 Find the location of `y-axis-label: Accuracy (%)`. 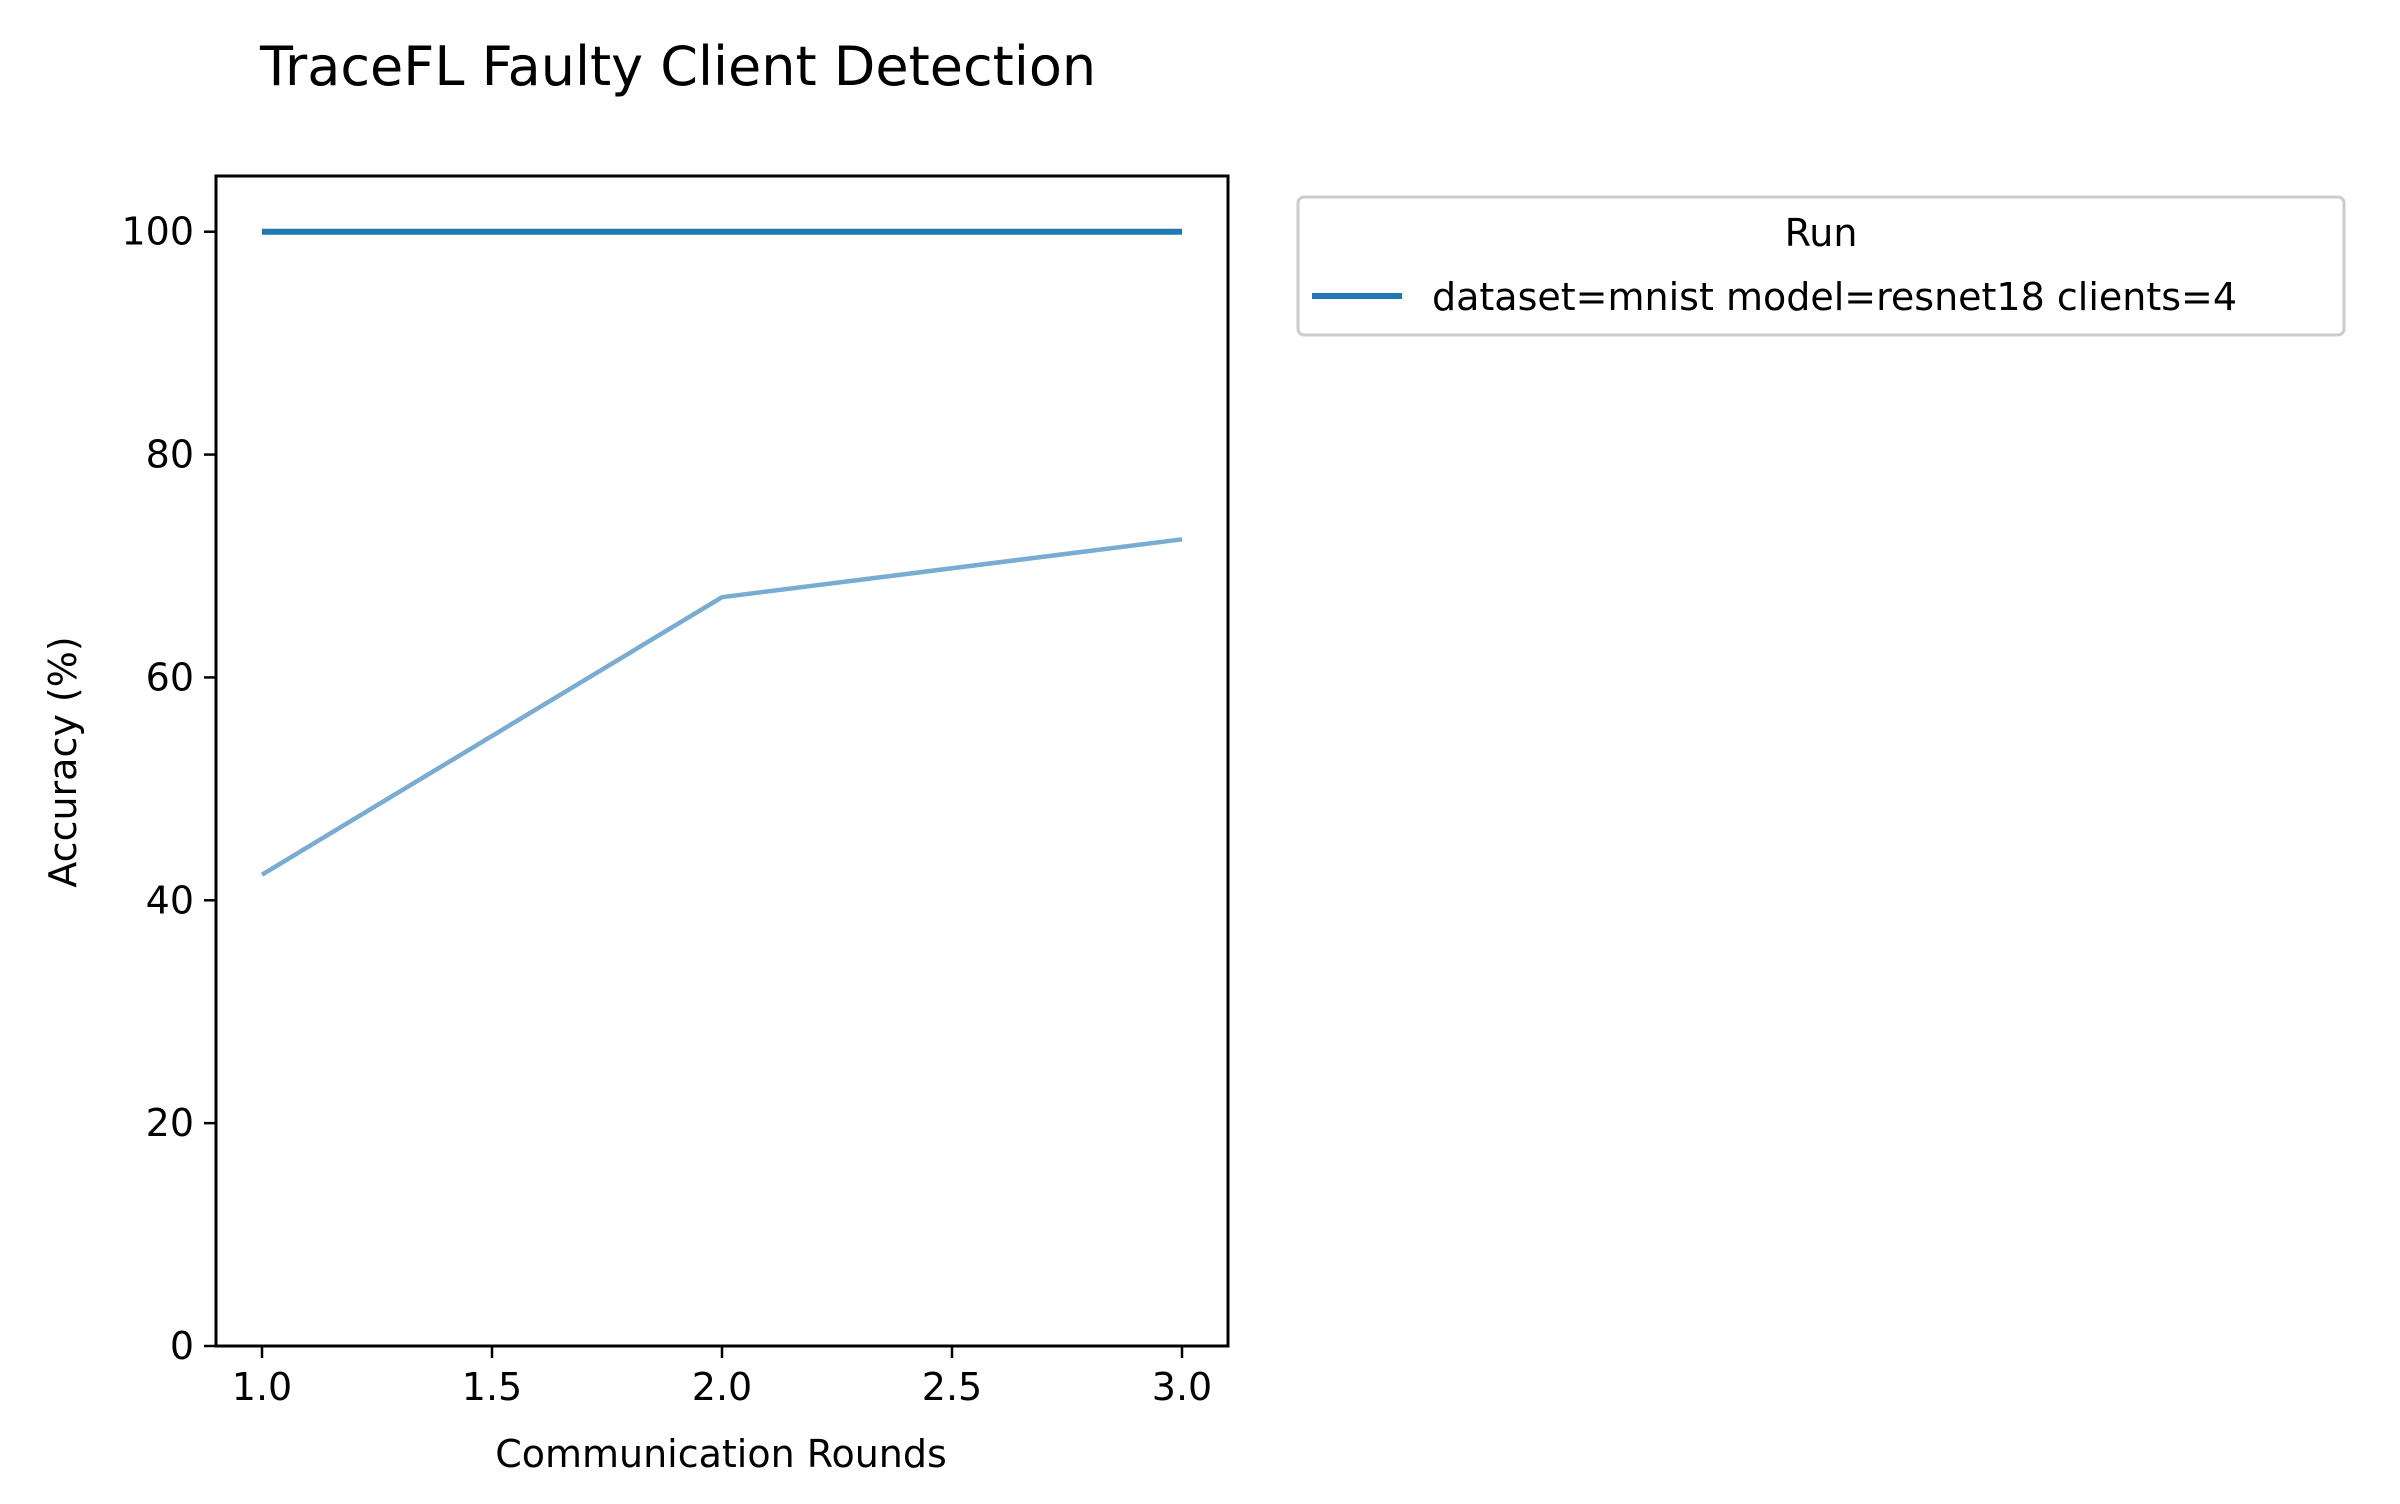

y-axis-label: Accuracy (%) is located at coordinates (63, 761).